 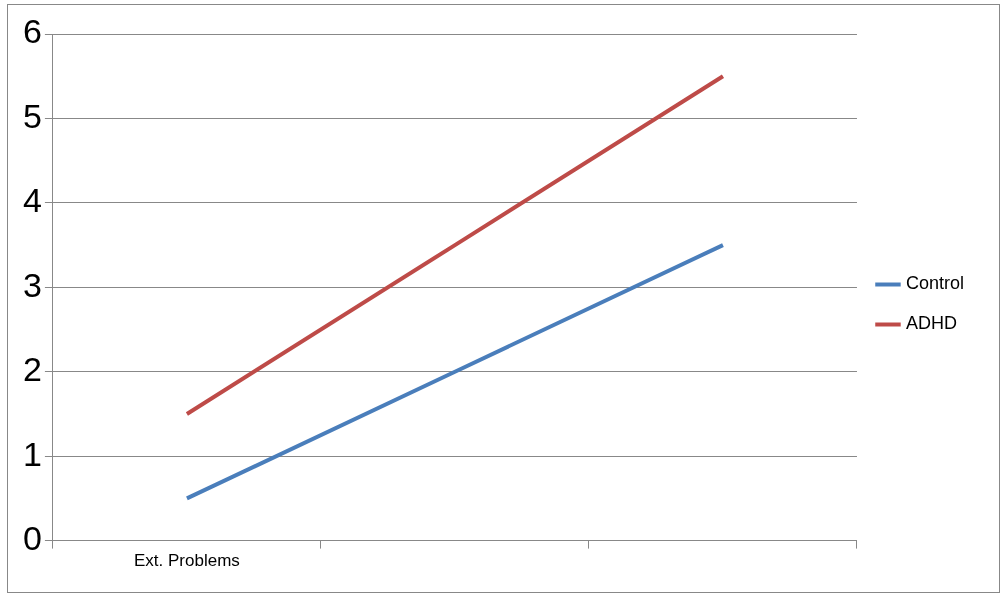 What do you see at coordinates (32, 31) in the screenshot?
I see `y-tick-label: 6` at bounding box center [32, 31].